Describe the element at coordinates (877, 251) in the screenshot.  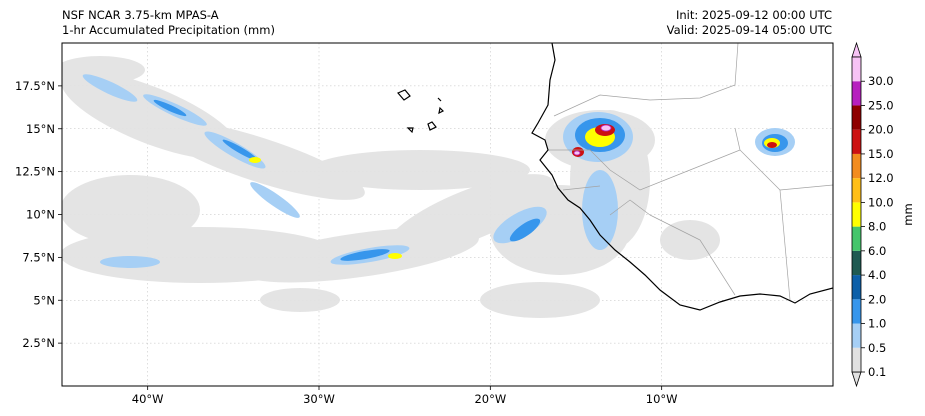
I see `colorbar-tick-label: 6.0` at that location.